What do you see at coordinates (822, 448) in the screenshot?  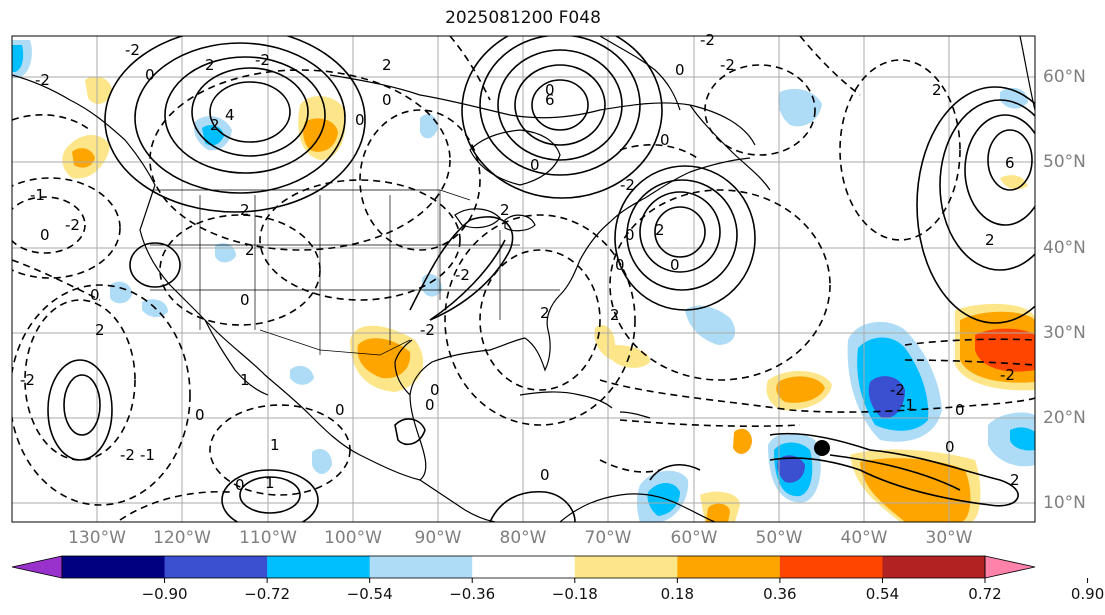 I see `storm-center-marker` at bounding box center [822, 448].